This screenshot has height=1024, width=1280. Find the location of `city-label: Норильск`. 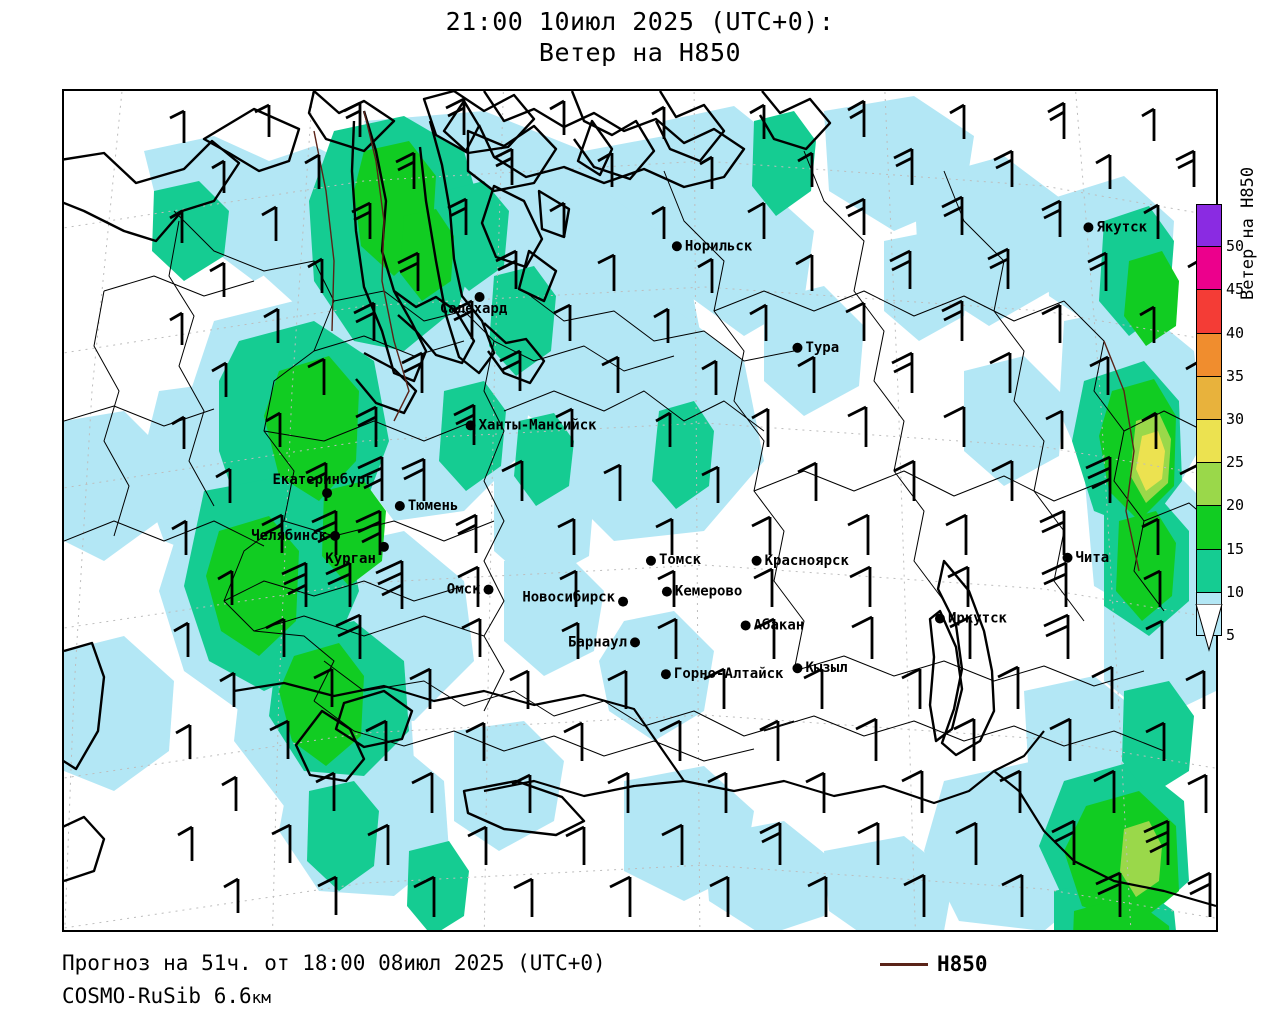

city-label: Норильск is located at coordinates (719, 246).